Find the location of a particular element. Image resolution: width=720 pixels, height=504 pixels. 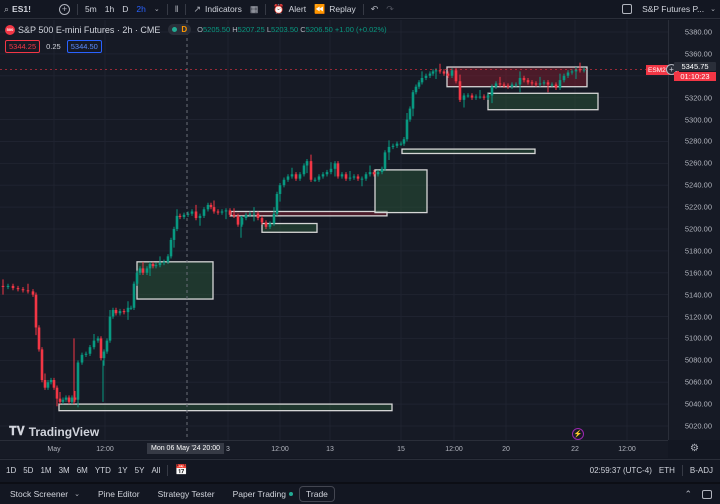

undo-button: ↶ is located at coordinates (375, 9).